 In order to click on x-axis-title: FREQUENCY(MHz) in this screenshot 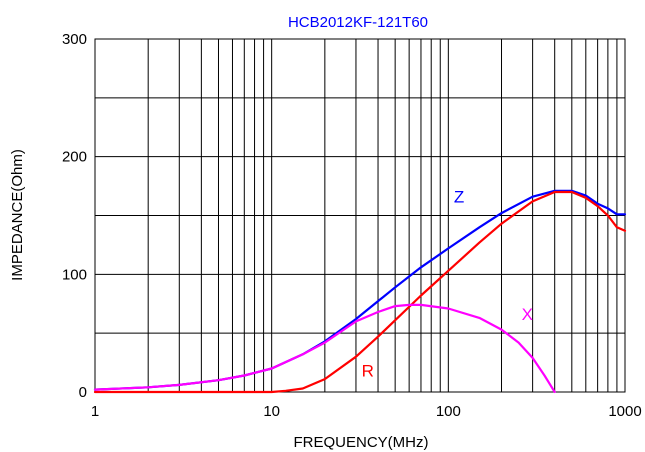, I will do `click(361, 442)`.